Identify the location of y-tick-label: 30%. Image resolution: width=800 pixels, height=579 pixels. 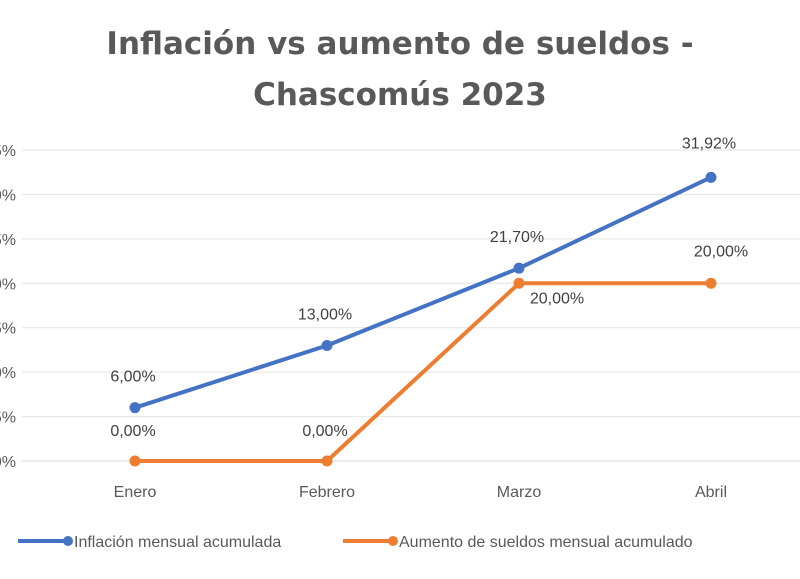
(8, 195).